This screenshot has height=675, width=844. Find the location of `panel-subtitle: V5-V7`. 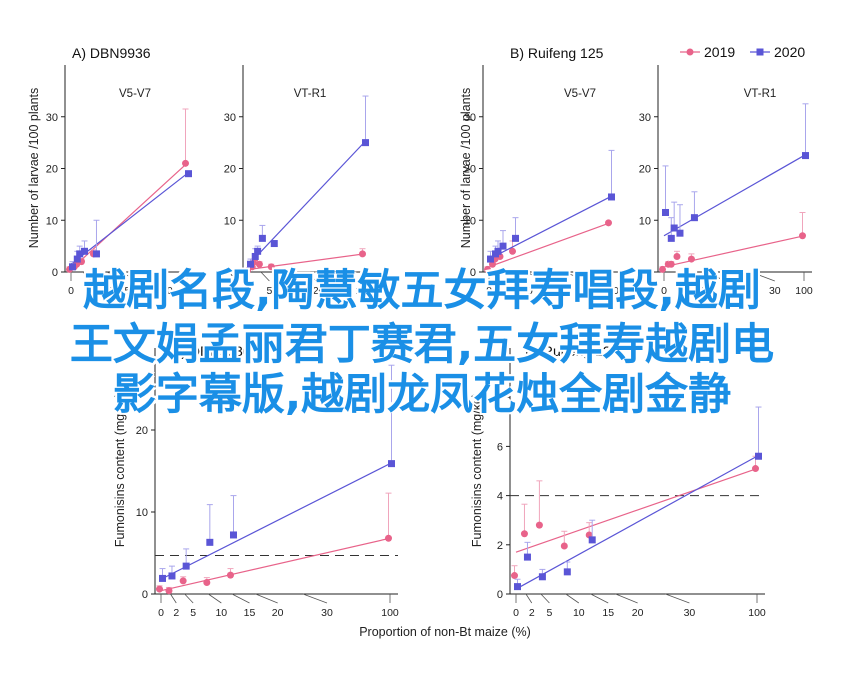

panel-subtitle: V5-V7 is located at coordinates (580, 94).